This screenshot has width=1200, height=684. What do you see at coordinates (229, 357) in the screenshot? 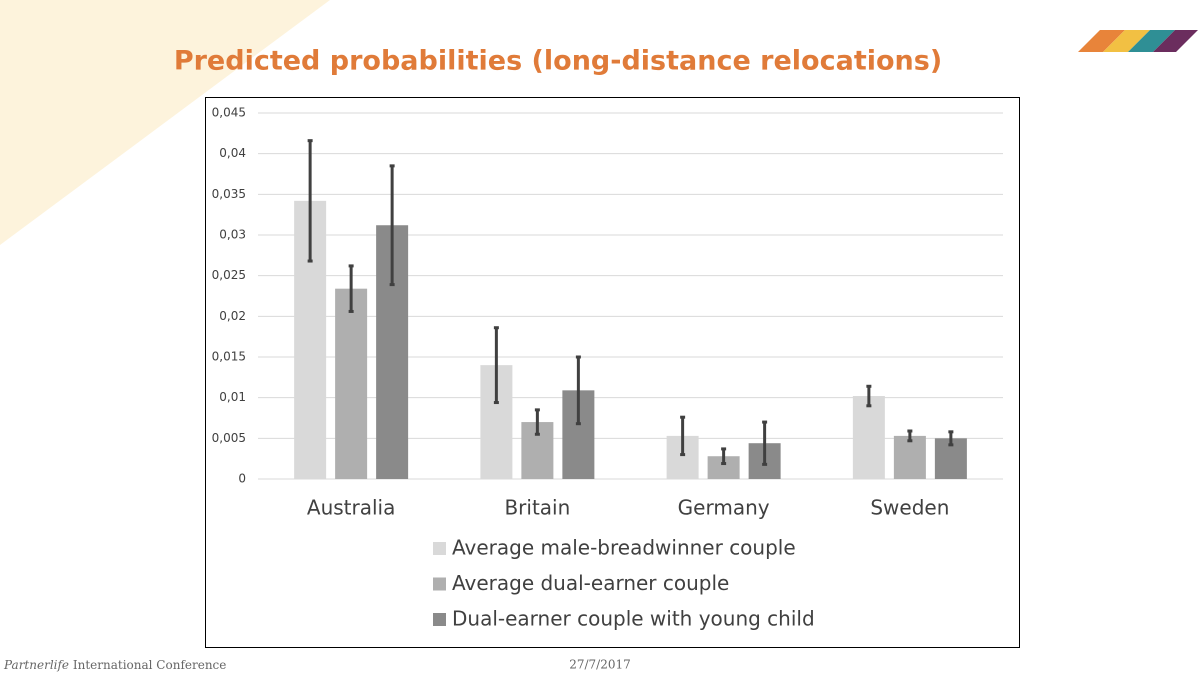
I see `y-tick-label: 0,015` at bounding box center [229, 357].